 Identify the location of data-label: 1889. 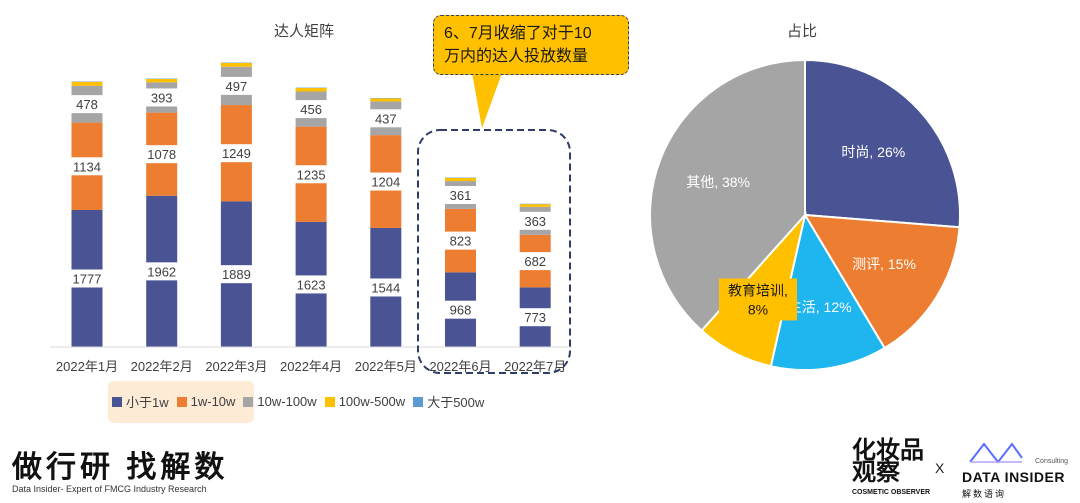
(236, 274).